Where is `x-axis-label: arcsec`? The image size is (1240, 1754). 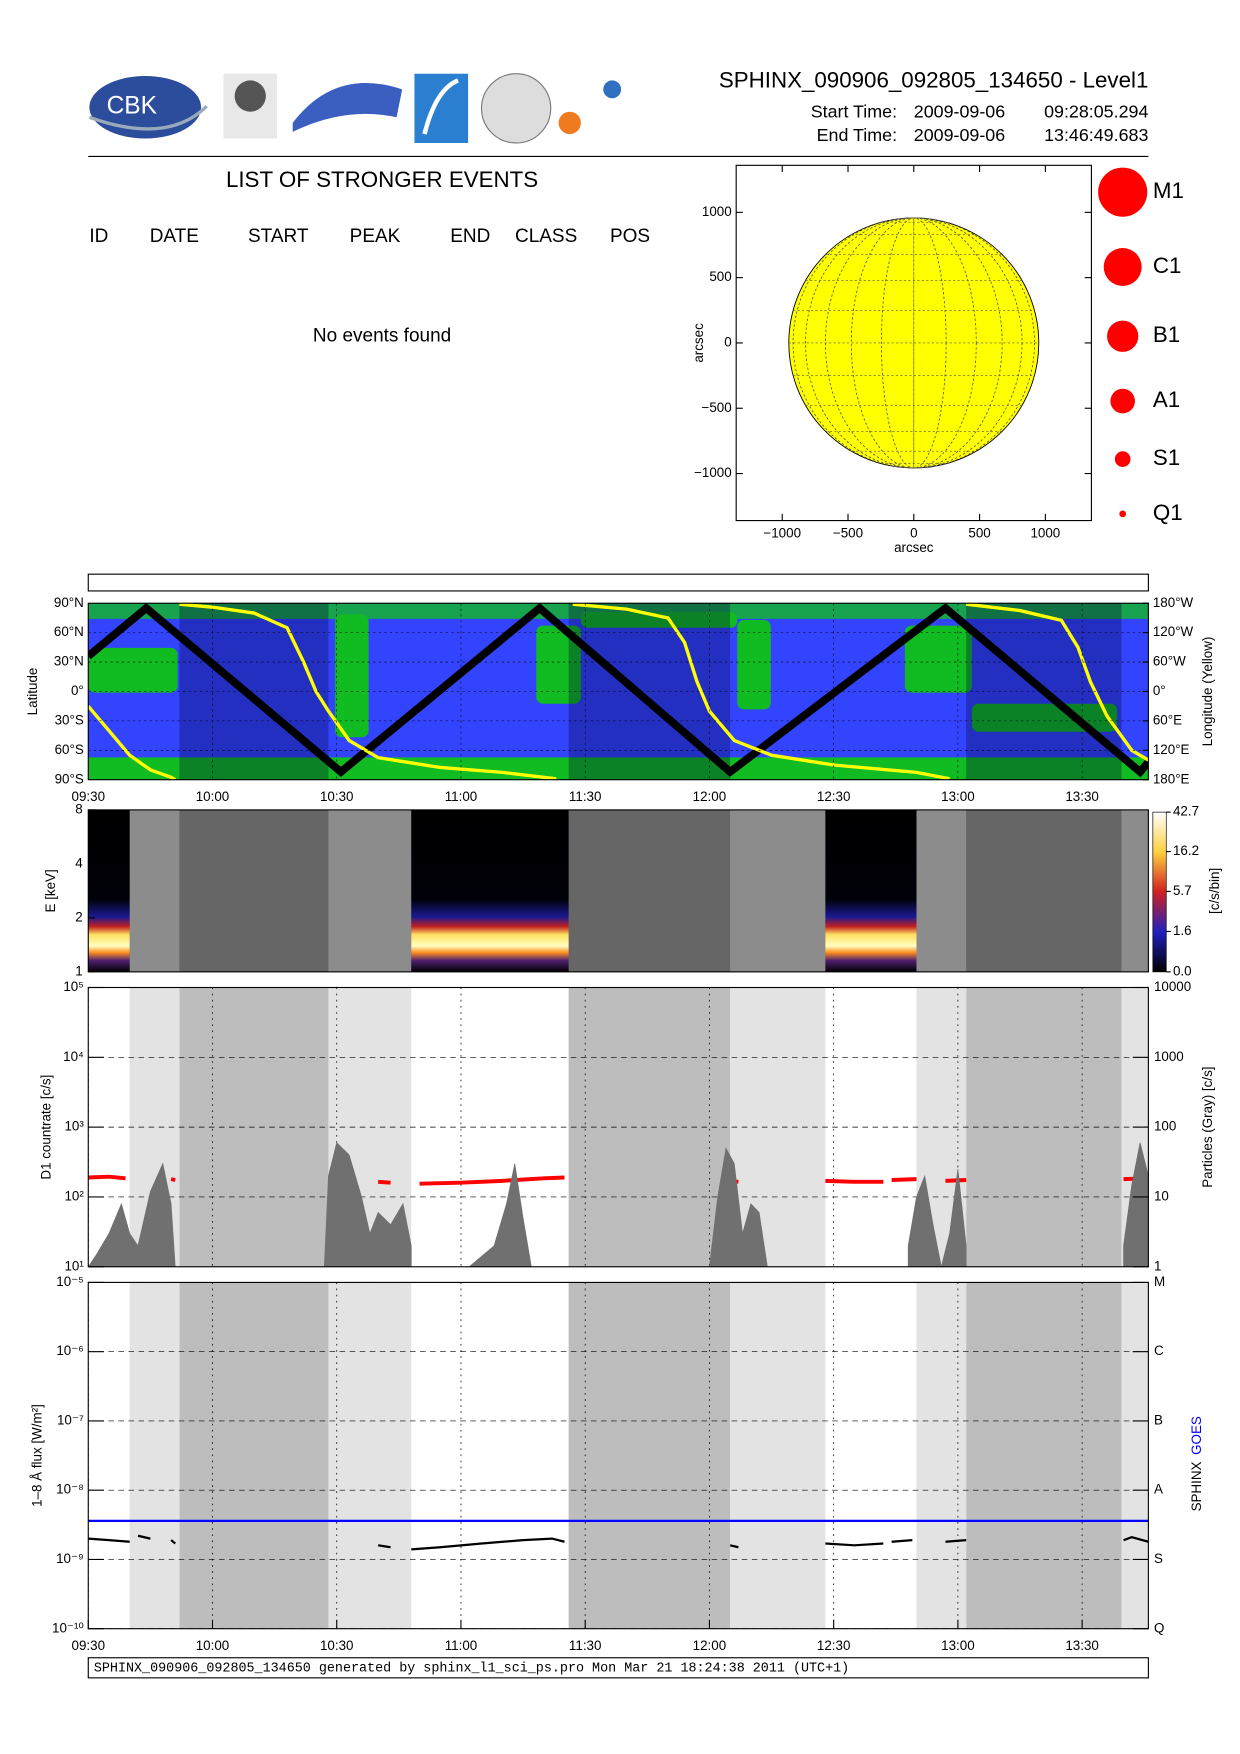
x-axis-label: arcsec is located at coordinates (914, 547).